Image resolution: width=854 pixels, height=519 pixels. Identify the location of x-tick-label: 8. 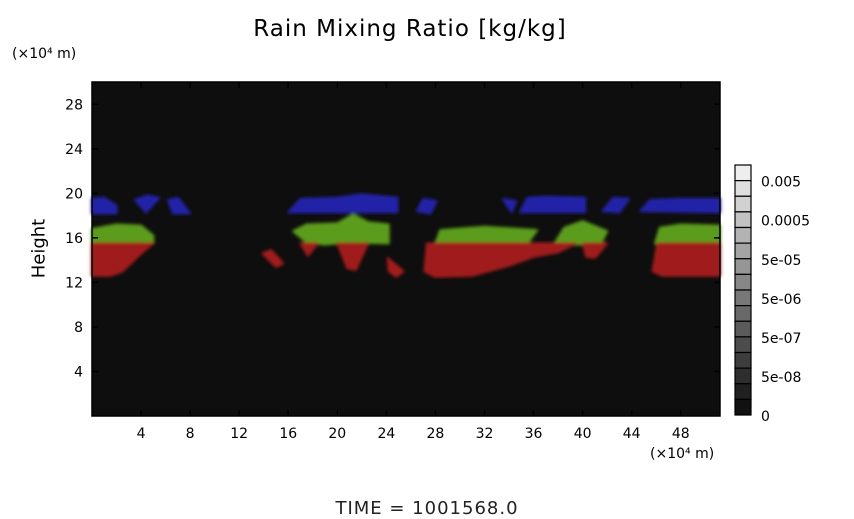
(190, 434).